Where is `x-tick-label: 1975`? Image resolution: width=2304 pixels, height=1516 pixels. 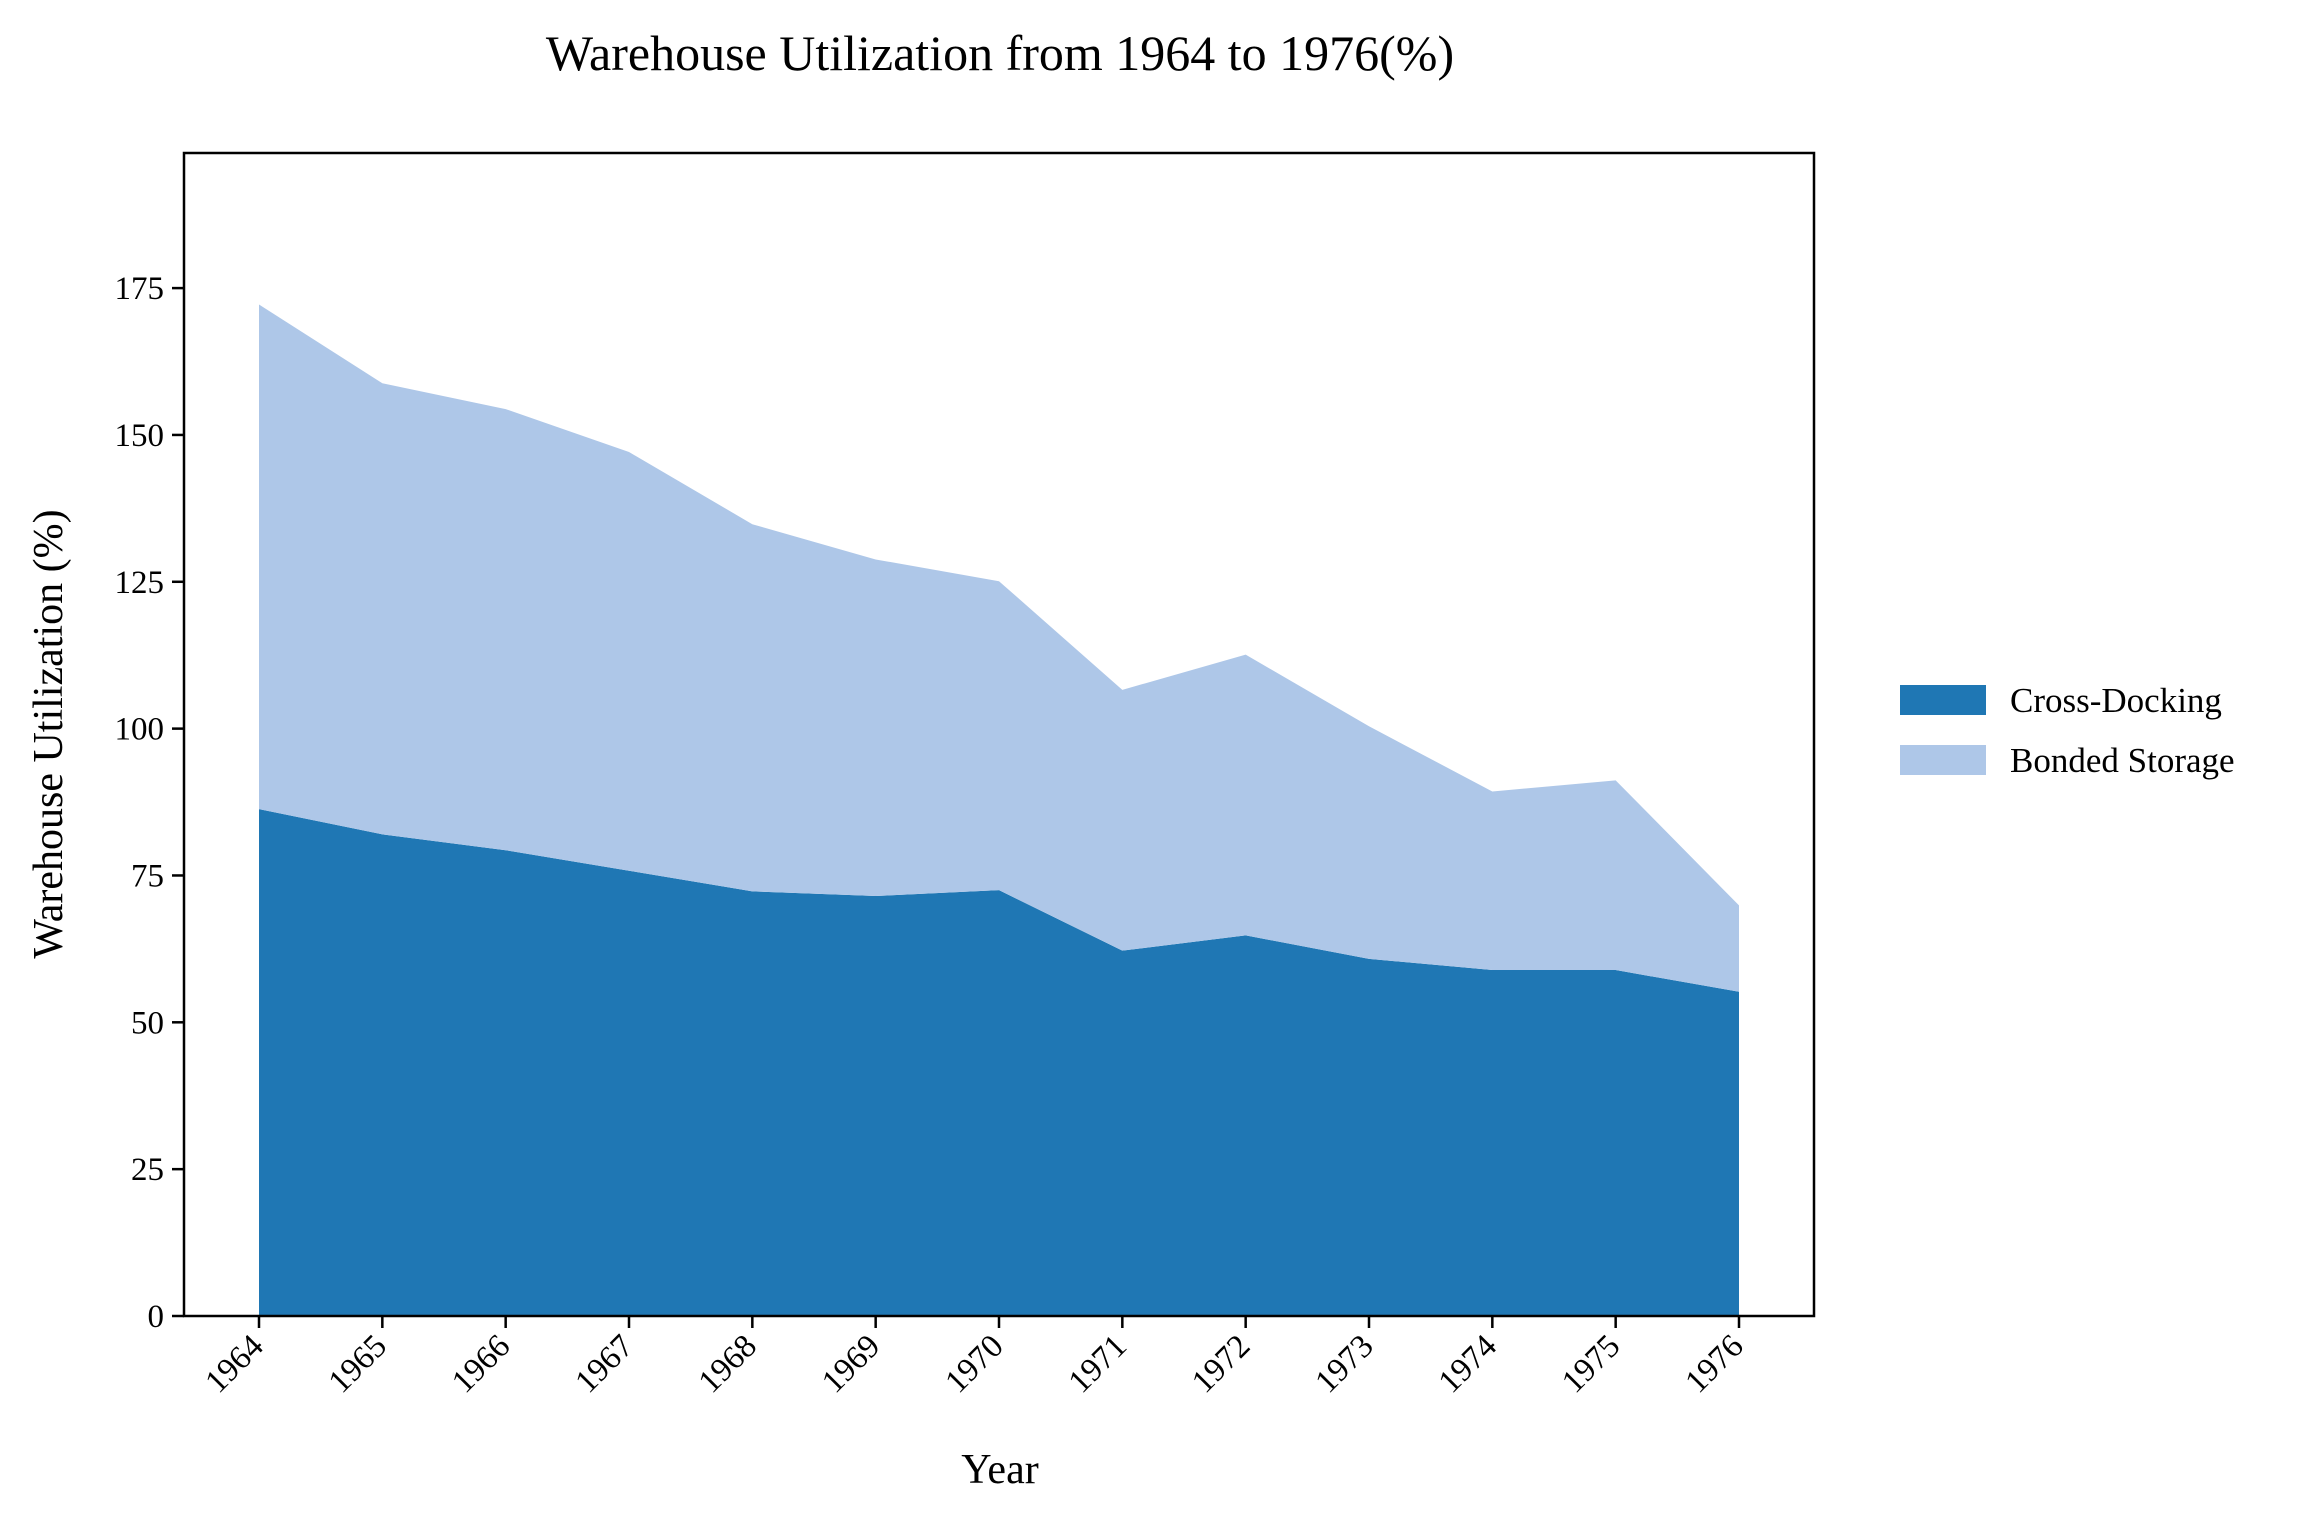
x-tick-label: 1975 is located at coordinates (1591, 1364).